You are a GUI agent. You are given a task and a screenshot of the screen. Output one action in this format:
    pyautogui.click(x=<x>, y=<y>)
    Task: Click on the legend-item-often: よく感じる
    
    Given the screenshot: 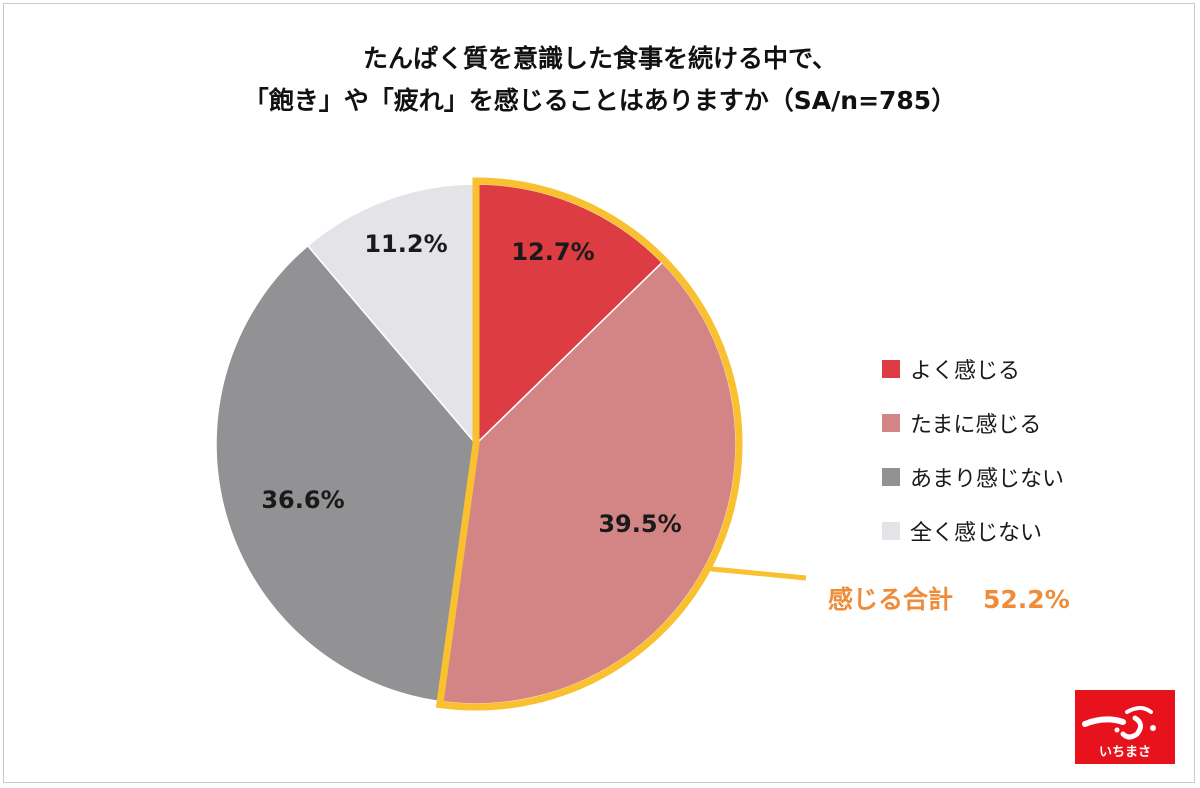 What is the action you would take?
    pyautogui.click(x=973, y=369)
    